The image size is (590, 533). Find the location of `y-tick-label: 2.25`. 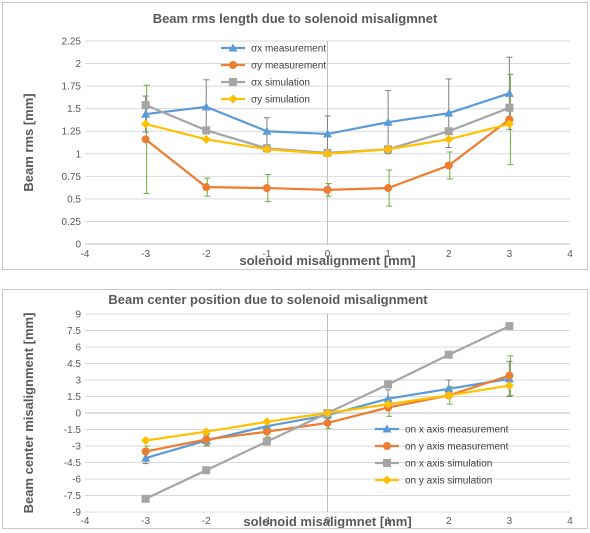

y-tick-label: 2.25 is located at coordinates (72, 42).